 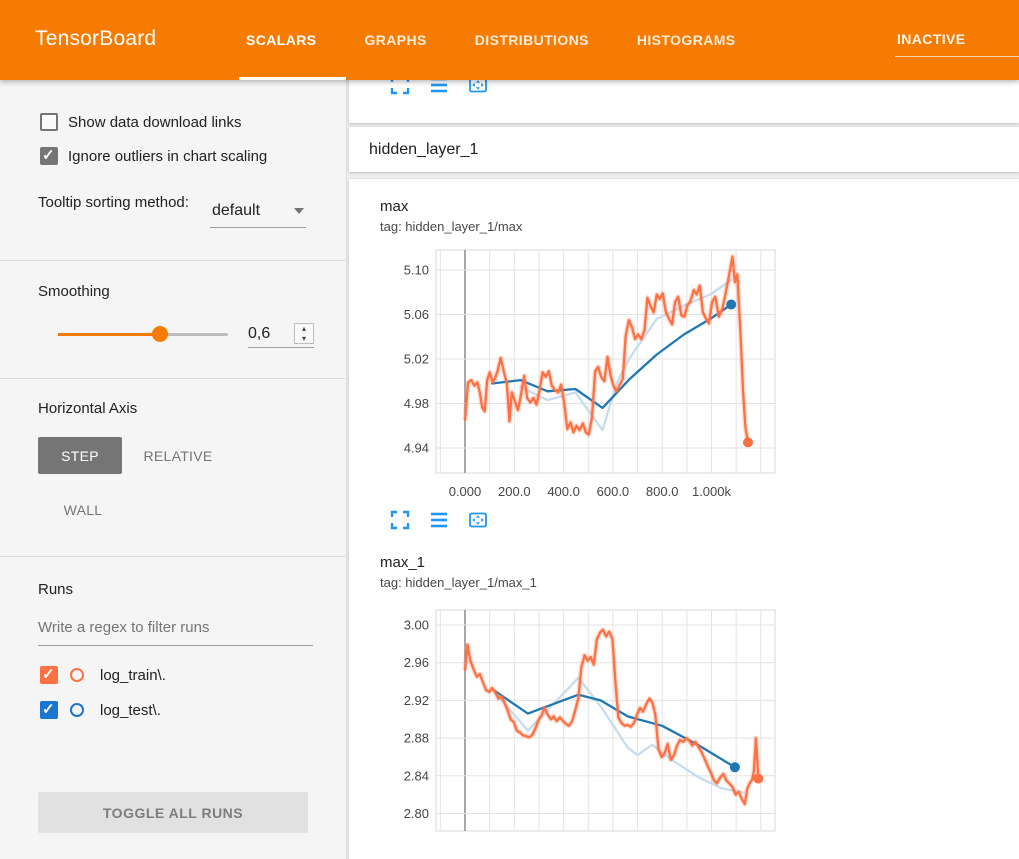 What do you see at coordinates (957, 56) in the screenshot?
I see `status-underline` at bounding box center [957, 56].